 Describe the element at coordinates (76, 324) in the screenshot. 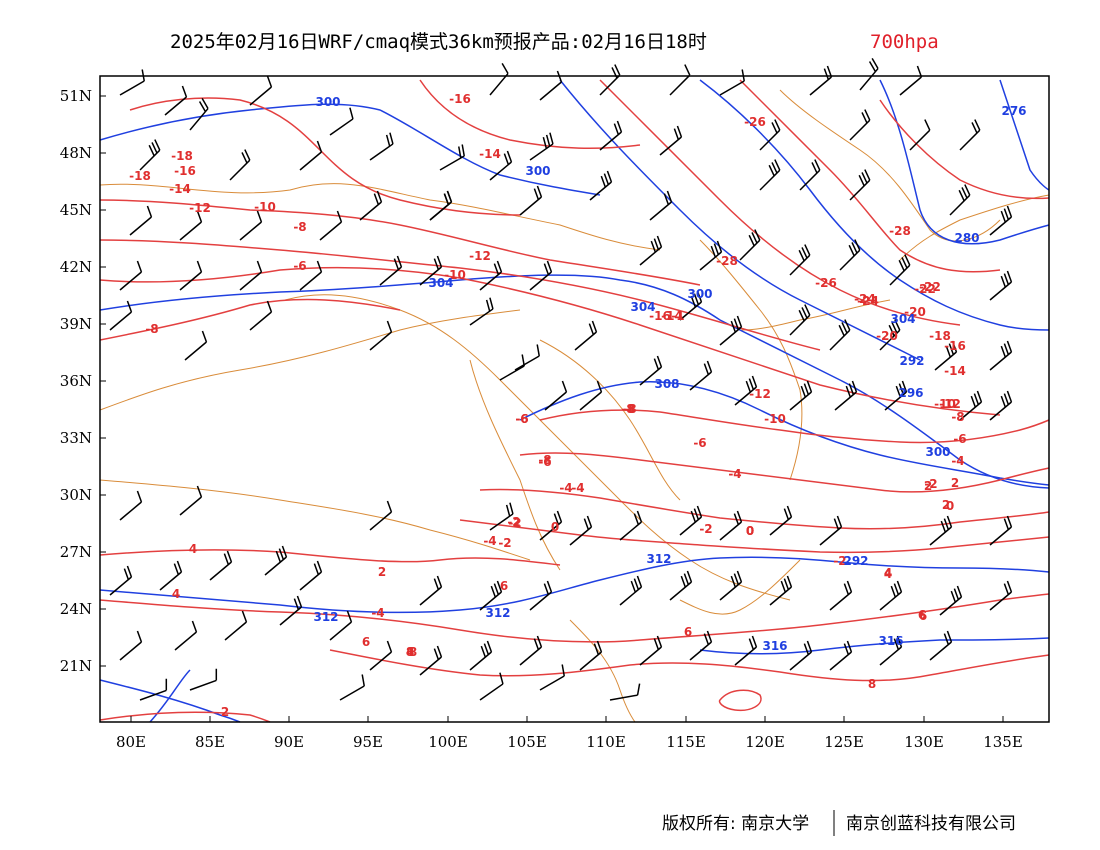

I see `lat-tick-label: 39N` at that location.